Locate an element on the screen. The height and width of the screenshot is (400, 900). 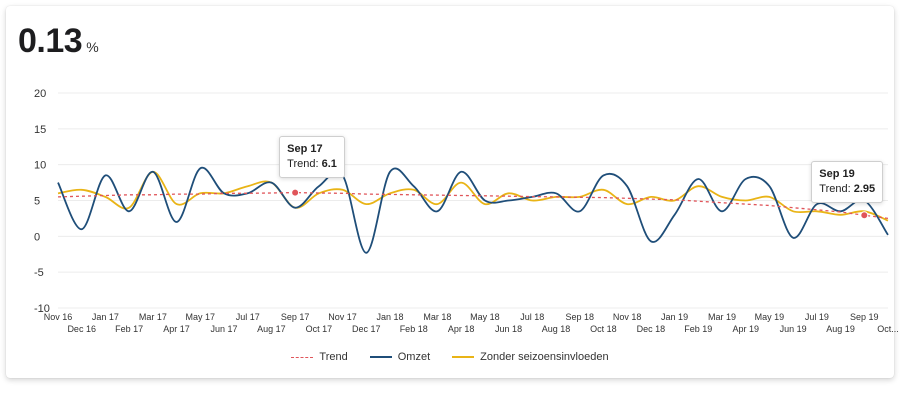
x-tick-label: Oct 17 is located at coordinates (319, 329).